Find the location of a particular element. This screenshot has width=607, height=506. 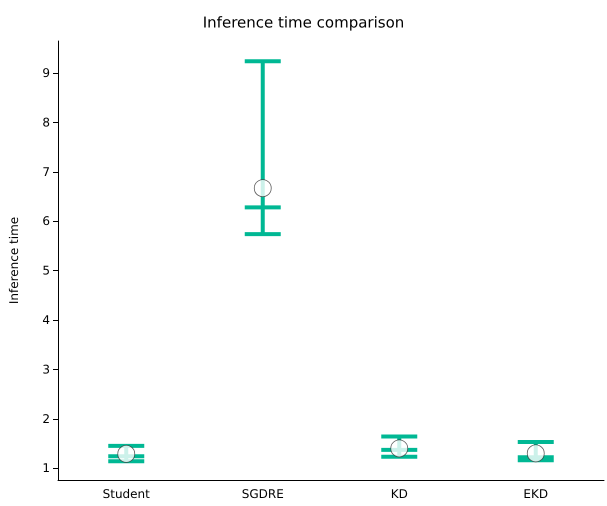

y-tick-label: 9 is located at coordinates (46, 73).